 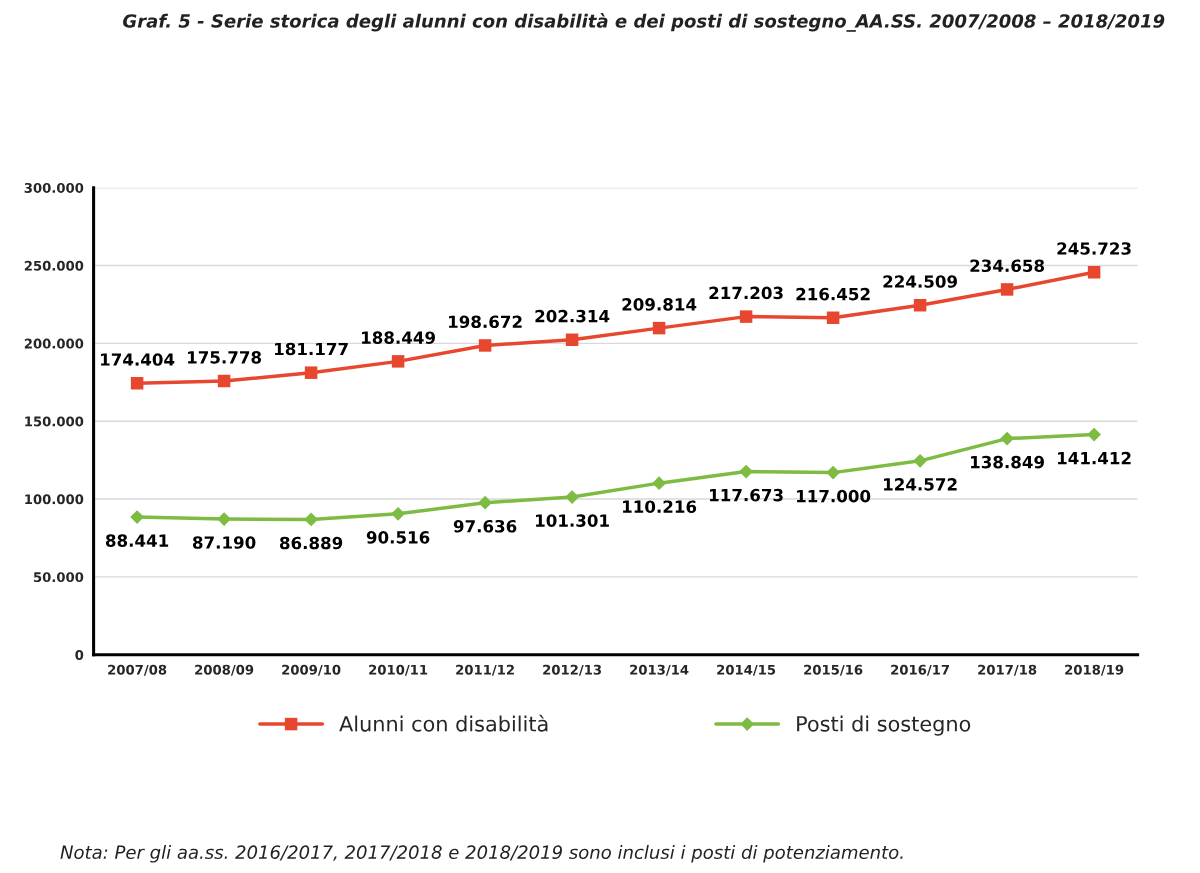 What do you see at coordinates (659, 304) in the screenshot?
I see `data-label: 209.814` at bounding box center [659, 304].